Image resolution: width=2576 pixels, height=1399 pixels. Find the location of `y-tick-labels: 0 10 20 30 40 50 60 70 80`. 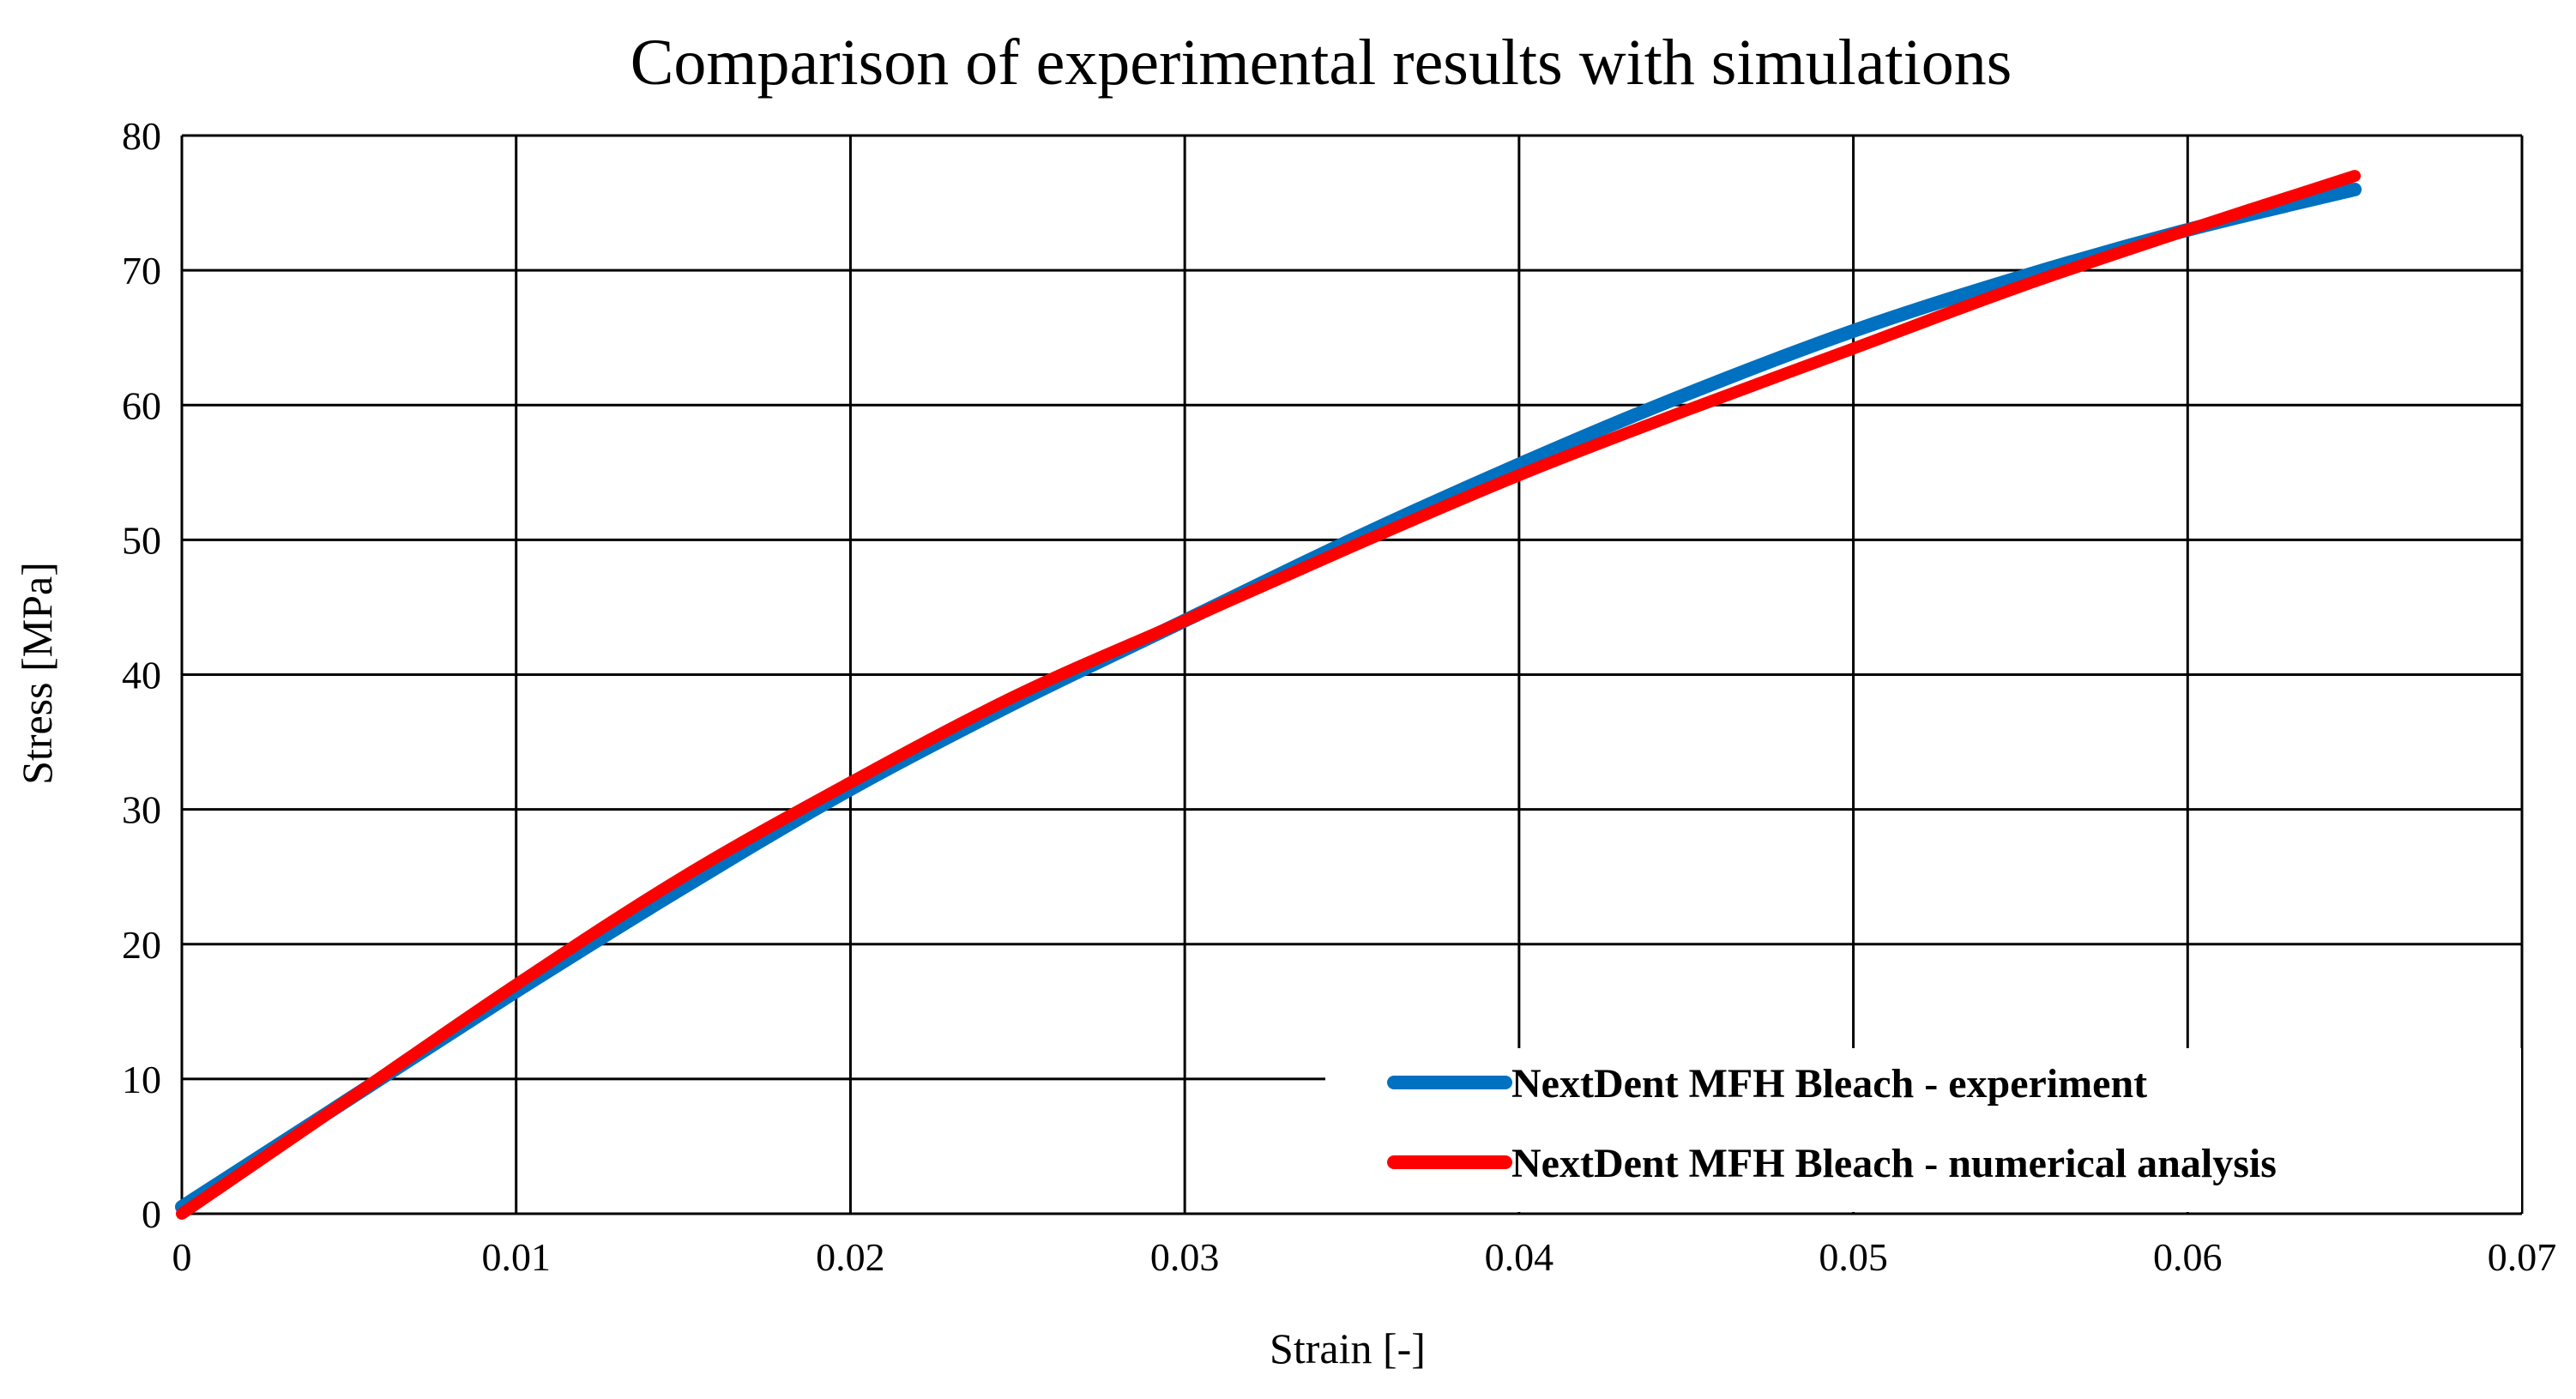

y-tick-labels: 0 10 20 30 40 50 60 70 80 is located at coordinates (141, 675).